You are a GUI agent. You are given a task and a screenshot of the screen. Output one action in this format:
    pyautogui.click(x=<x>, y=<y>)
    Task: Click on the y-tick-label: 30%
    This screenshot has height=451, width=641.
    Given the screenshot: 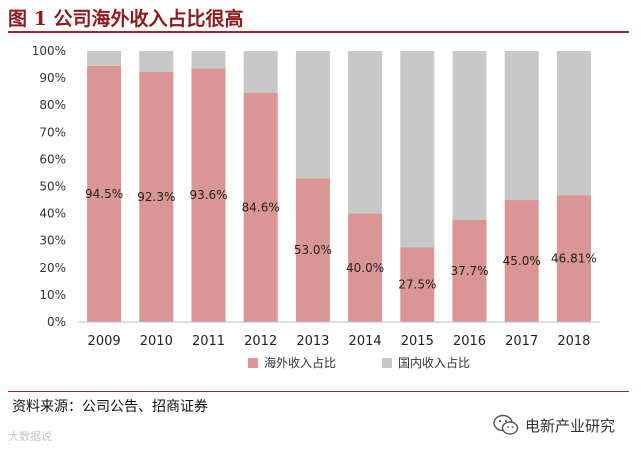 What is the action you would take?
    pyautogui.click(x=52, y=241)
    